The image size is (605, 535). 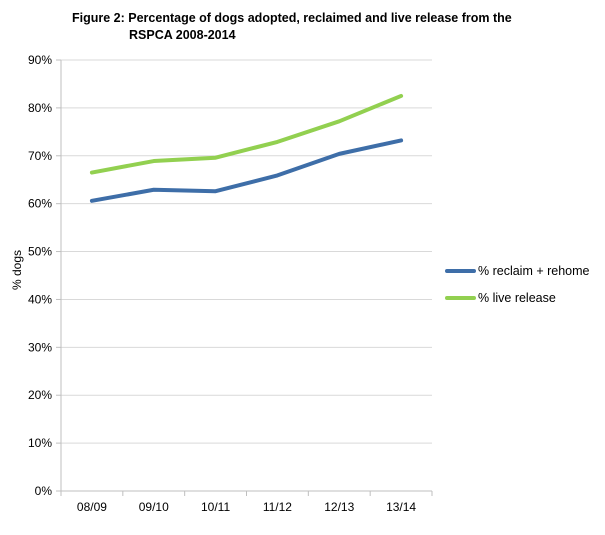 What do you see at coordinates (40, 299) in the screenshot?
I see `y-tick-label: 40%` at bounding box center [40, 299].